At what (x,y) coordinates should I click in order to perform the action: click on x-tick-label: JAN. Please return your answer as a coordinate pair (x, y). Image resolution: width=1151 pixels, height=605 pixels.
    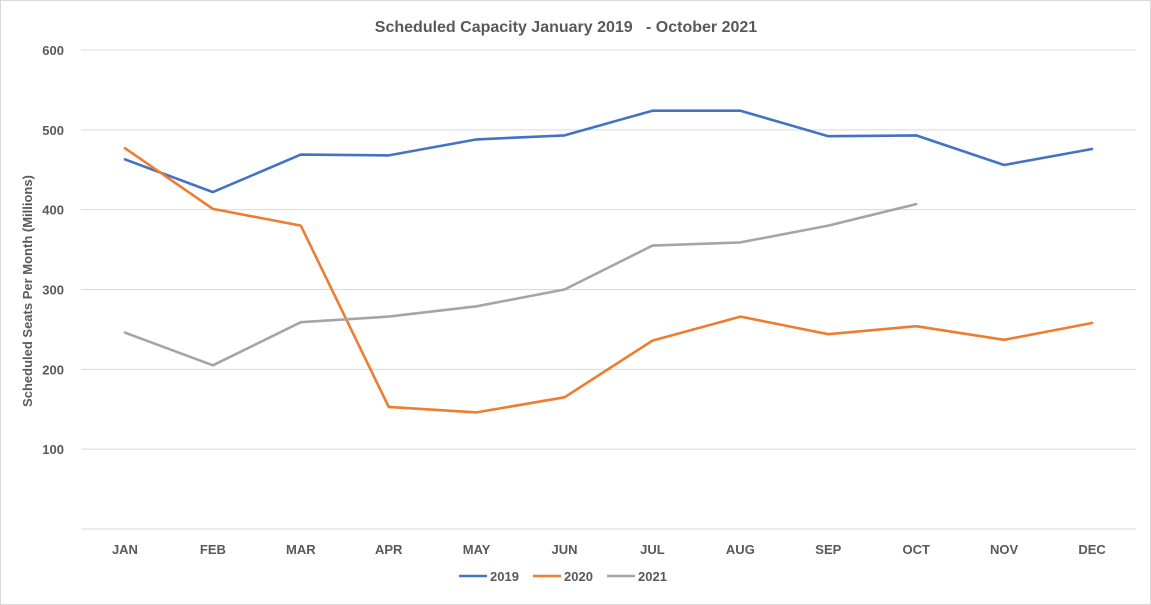
    Looking at the image, I should click on (125, 549).